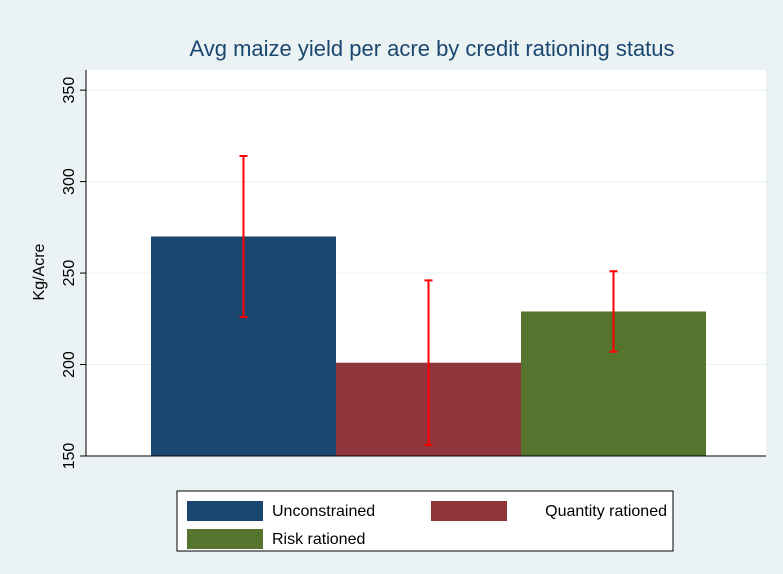 This screenshot has width=783, height=574. Describe the element at coordinates (606, 511) in the screenshot. I see `legend-label: Quantity rationed` at that location.